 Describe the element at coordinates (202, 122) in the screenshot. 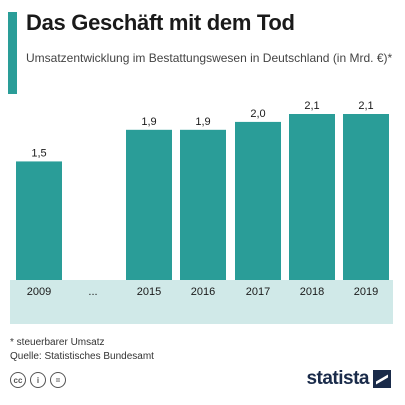

I see `data-label-2016: 1,9` at that location.